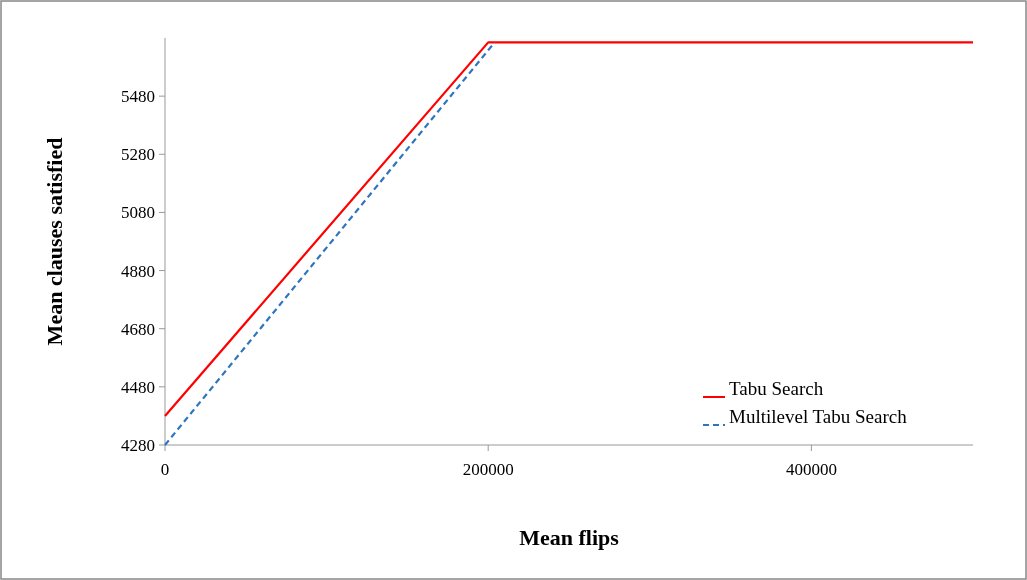  What do you see at coordinates (54, 241) in the screenshot?
I see `y-axis-title: Mean clauses satisfied` at bounding box center [54, 241].